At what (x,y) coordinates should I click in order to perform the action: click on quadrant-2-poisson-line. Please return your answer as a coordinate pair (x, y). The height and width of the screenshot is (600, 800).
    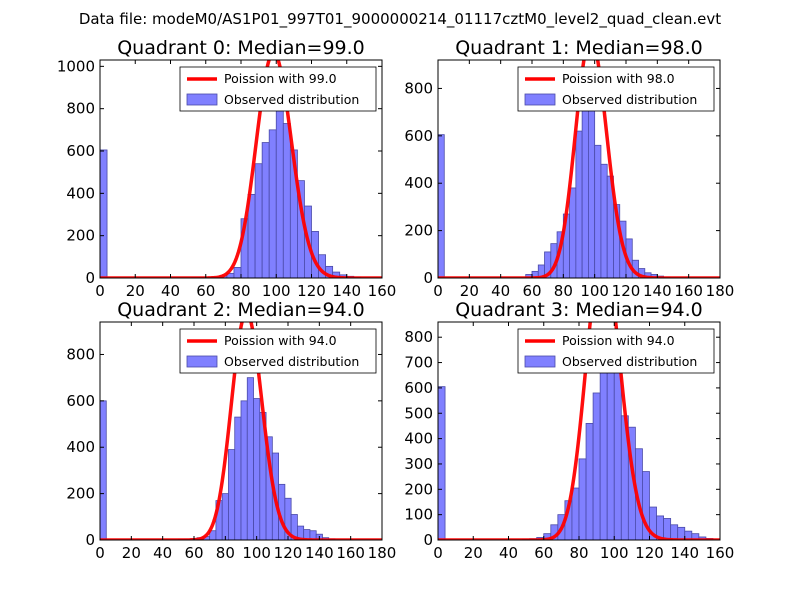
    Looking at the image, I should click on (241, 431).